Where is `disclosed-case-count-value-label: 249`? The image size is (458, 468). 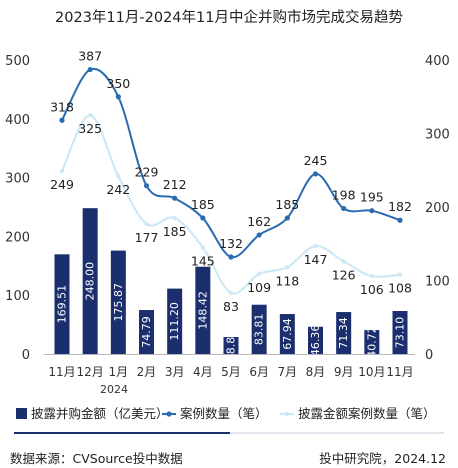
disclosed-case-count-value-label: 249 is located at coordinates (62, 184).